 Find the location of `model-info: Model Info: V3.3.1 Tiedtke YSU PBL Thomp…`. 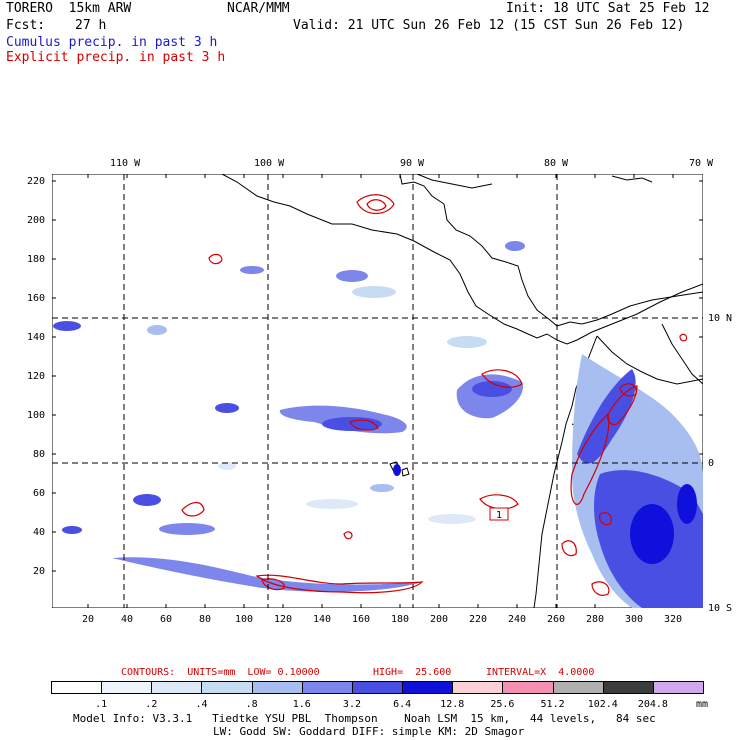

model-info: Model Info: V3.3.1 Tiedtke YSU PBL Thomp… is located at coordinates (364, 718).